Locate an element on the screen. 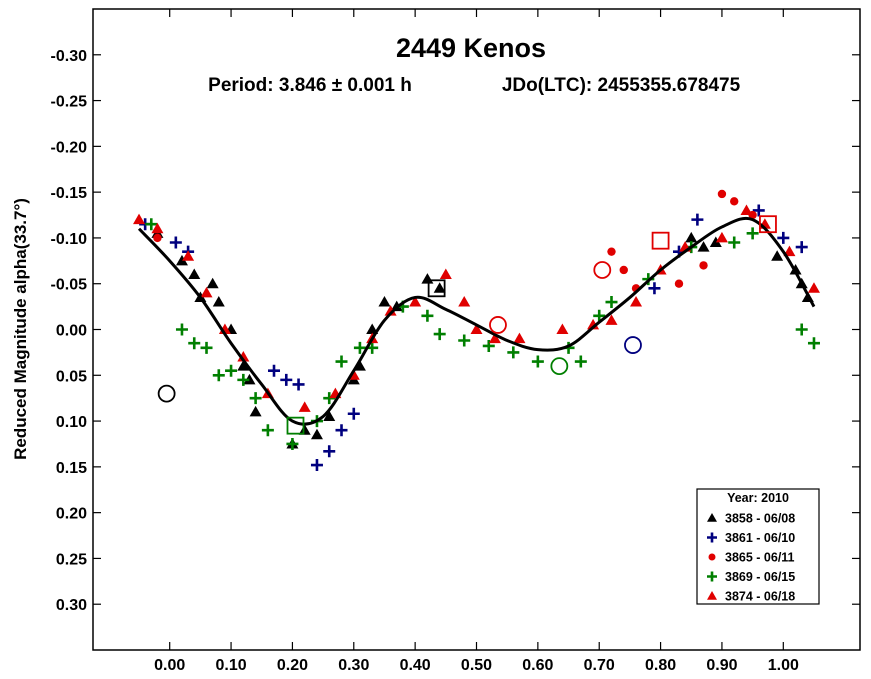  y-tick-label: 0.00 is located at coordinates (71, 331).